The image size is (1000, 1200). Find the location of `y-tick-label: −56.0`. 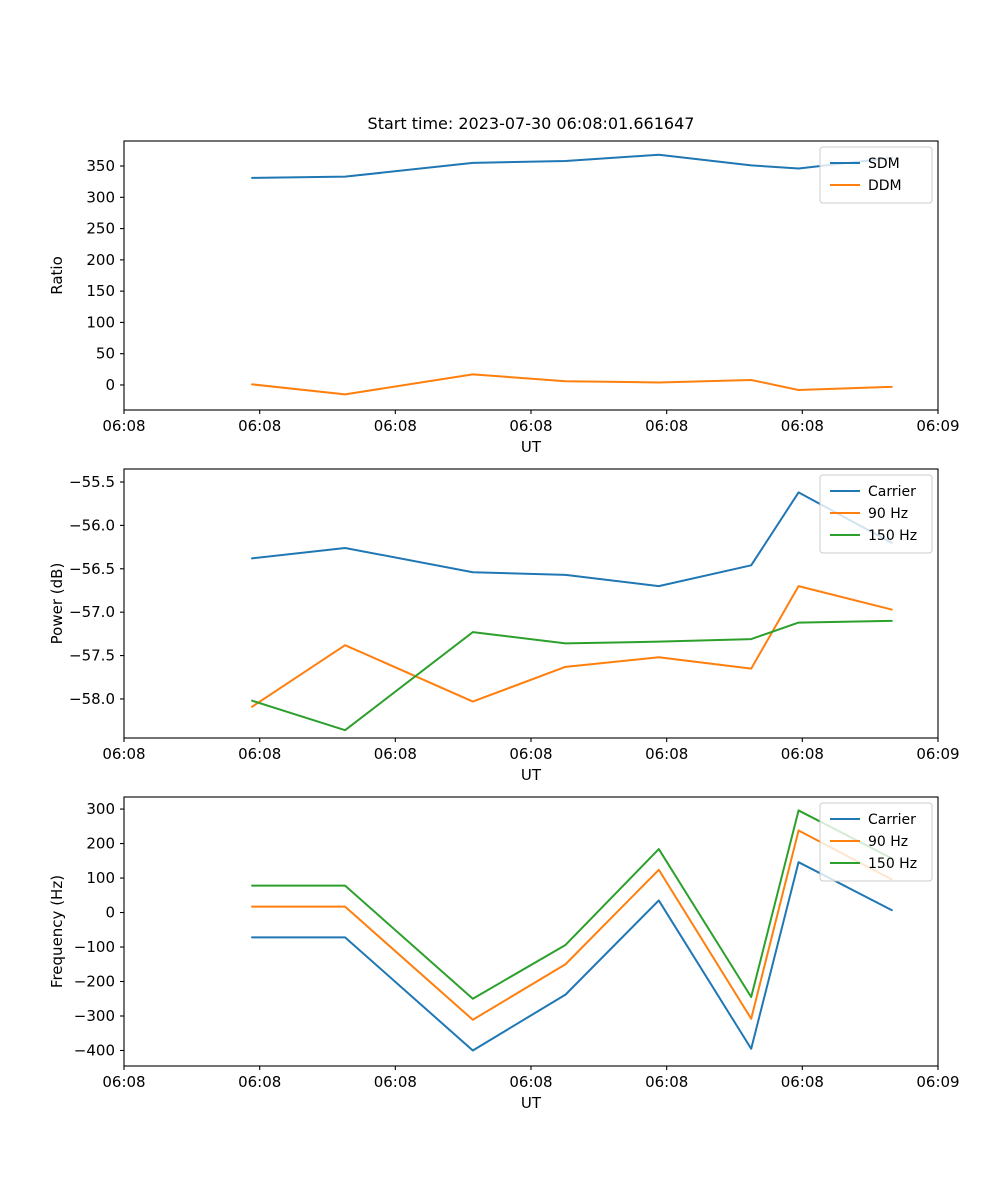

y-tick-label: −56.0 is located at coordinates (92, 525).